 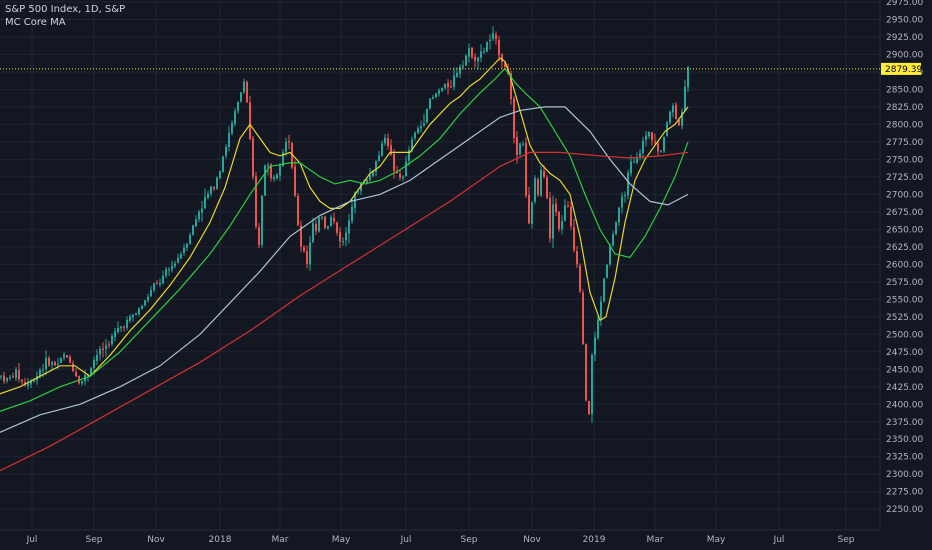 What do you see at coordinates (904, 230) in the screenshot?
I see `price-tick-label: 2650.00` at bounding box center [904, 230].